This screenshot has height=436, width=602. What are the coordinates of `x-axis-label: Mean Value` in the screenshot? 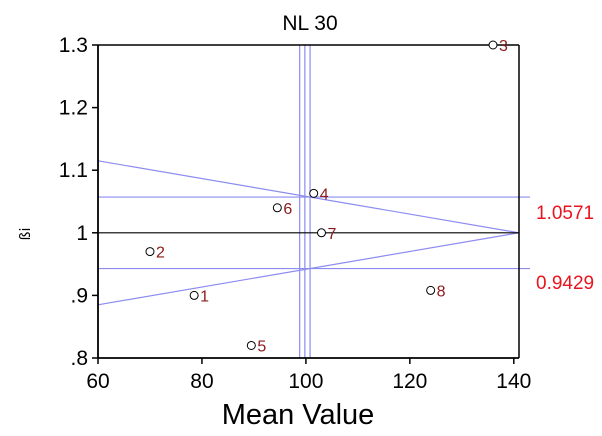 It's located at (298, 415).